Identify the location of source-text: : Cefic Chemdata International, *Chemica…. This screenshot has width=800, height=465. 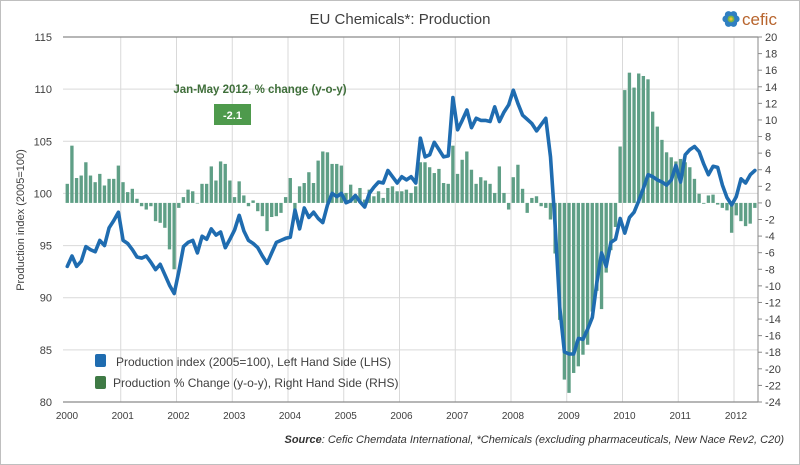
(553, 440).